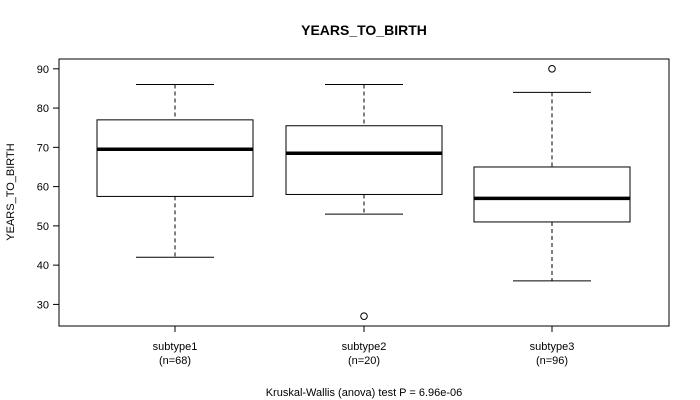 This screenshot has width=700, height=400. What do you see at coordinates (43, 109) in the screenshot?
I see `y-tick-label: 80` at bounding box center [43, 109].